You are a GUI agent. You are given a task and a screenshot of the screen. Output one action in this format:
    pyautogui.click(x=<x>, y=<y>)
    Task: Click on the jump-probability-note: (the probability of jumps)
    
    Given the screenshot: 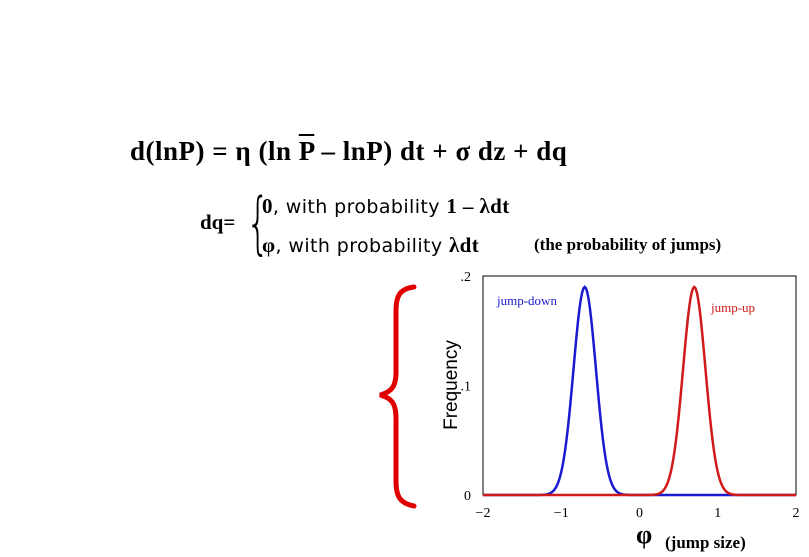 What is the action you would take?
    pyautogui.click(x=628, y=244)
    